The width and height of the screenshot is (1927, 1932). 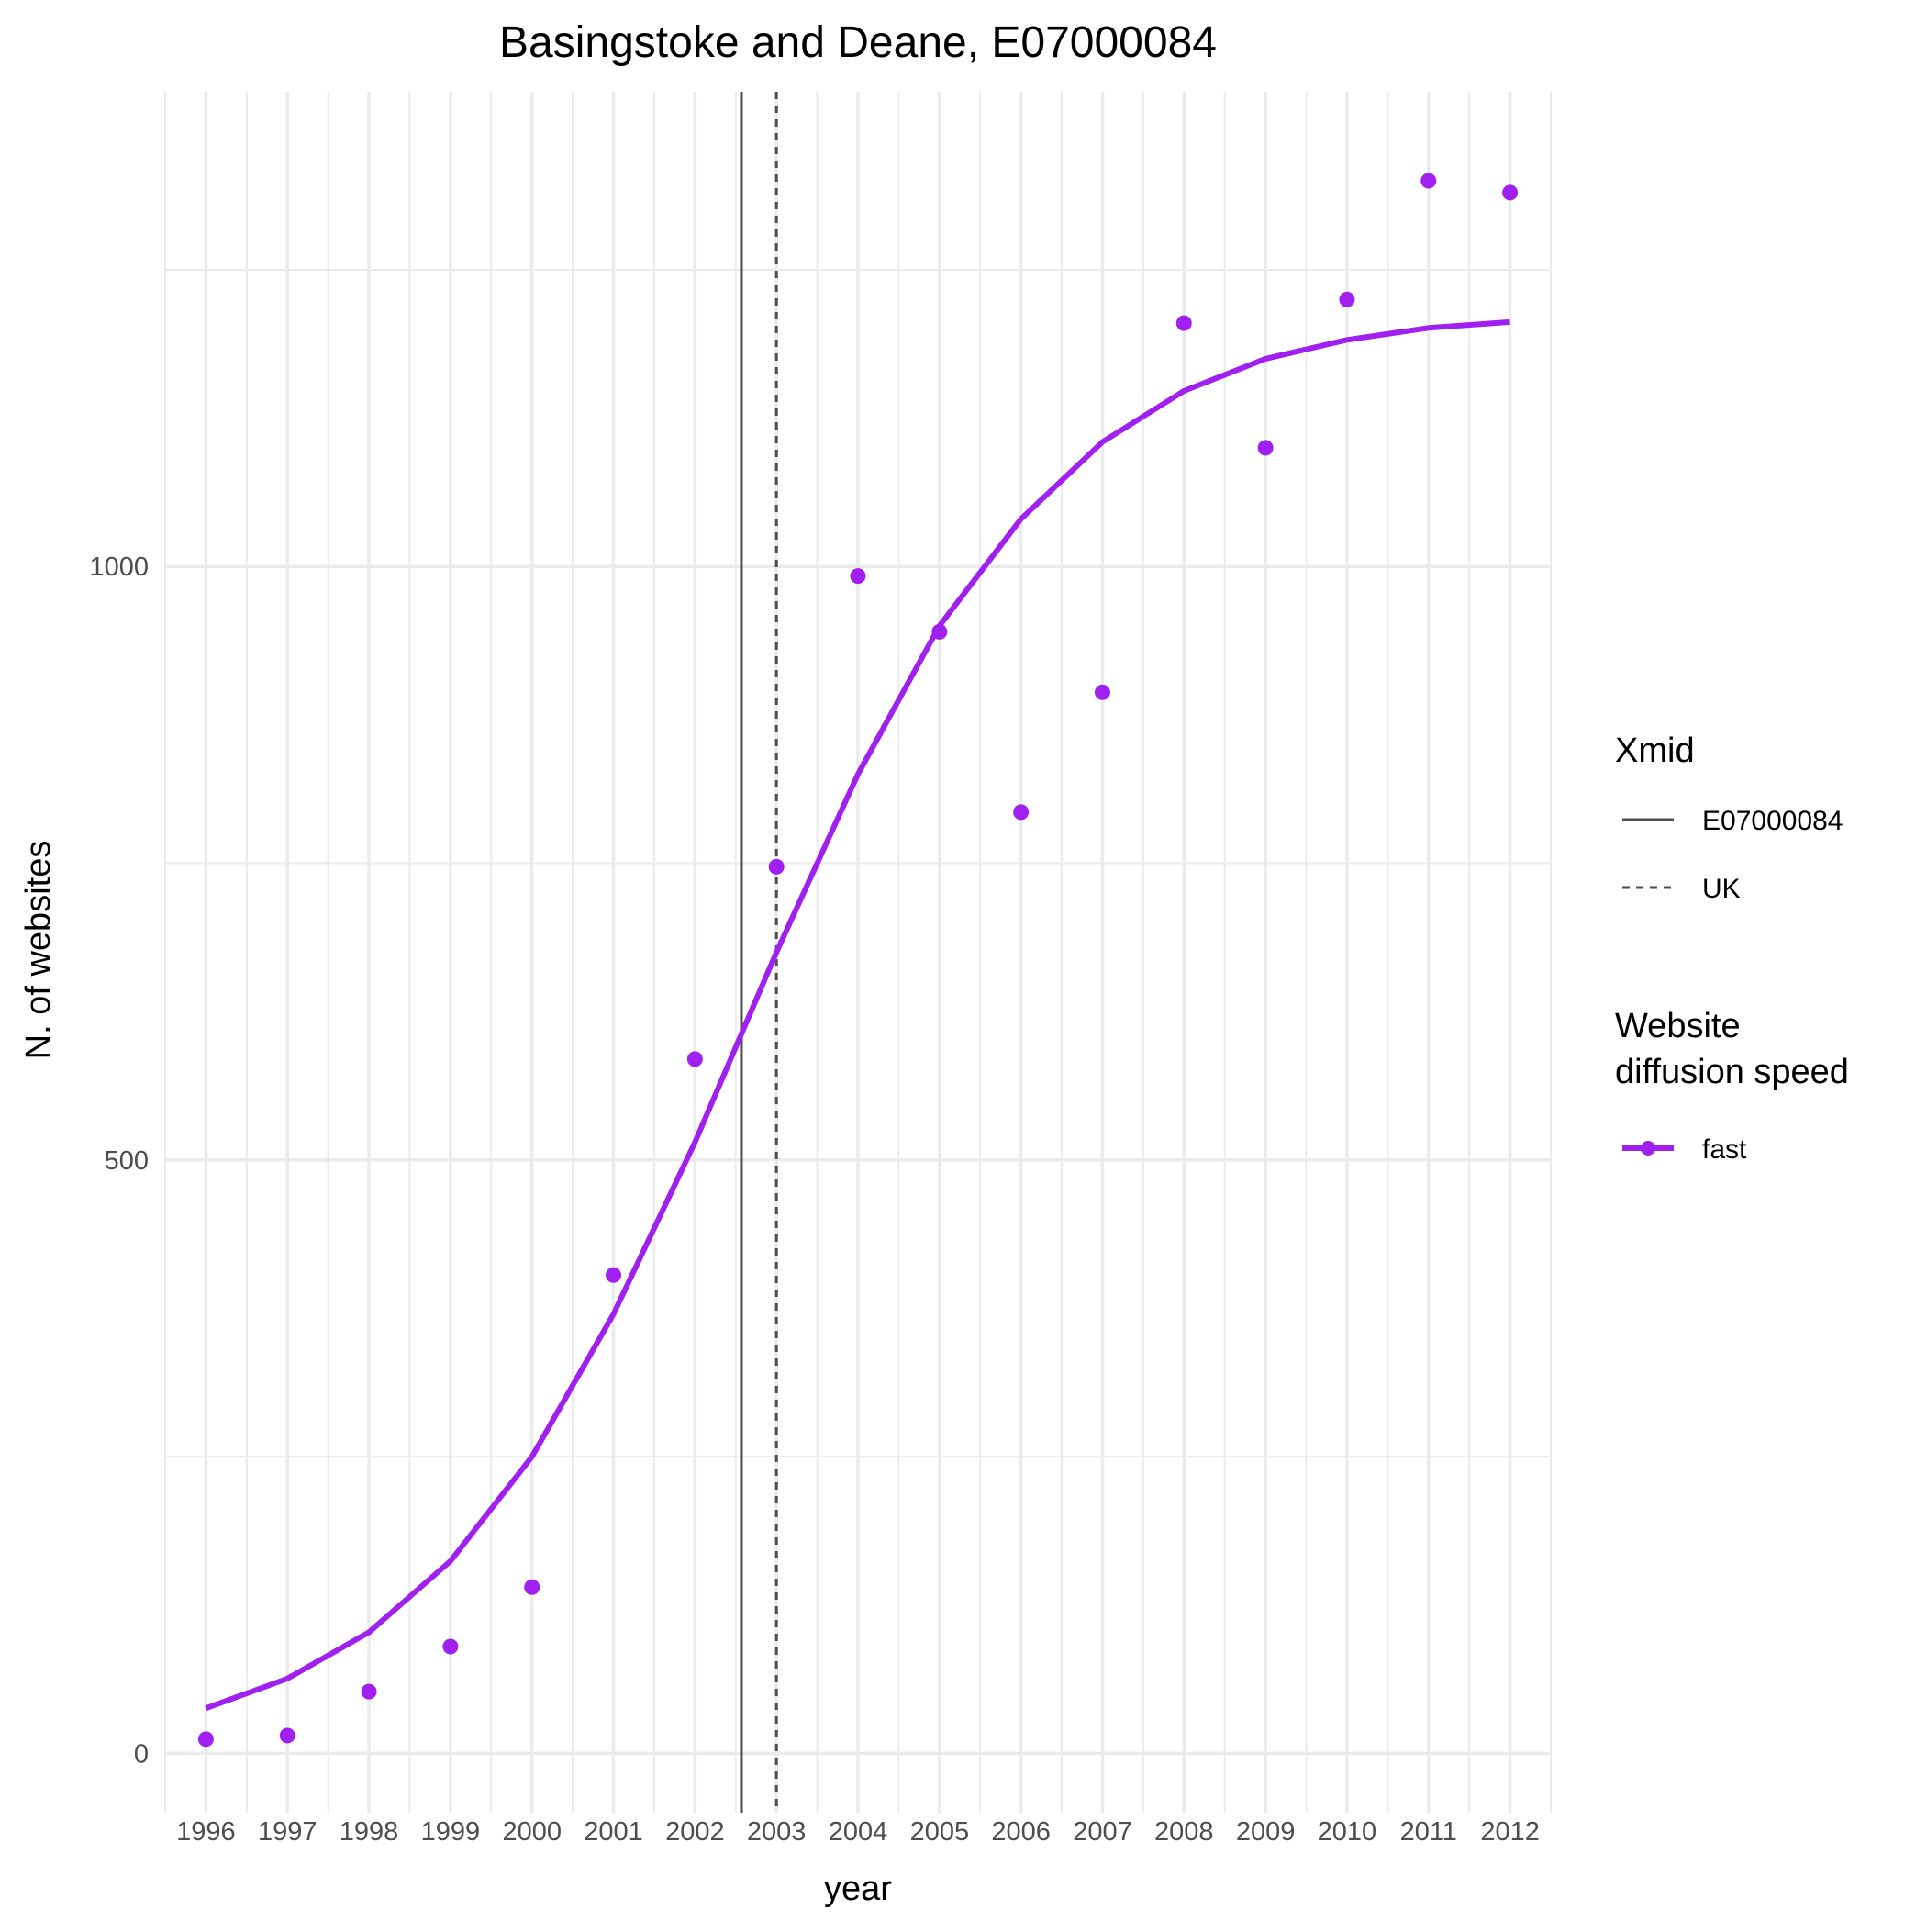 I want to click on legend-label-fast: fast, so click(x=1724, y=1149).